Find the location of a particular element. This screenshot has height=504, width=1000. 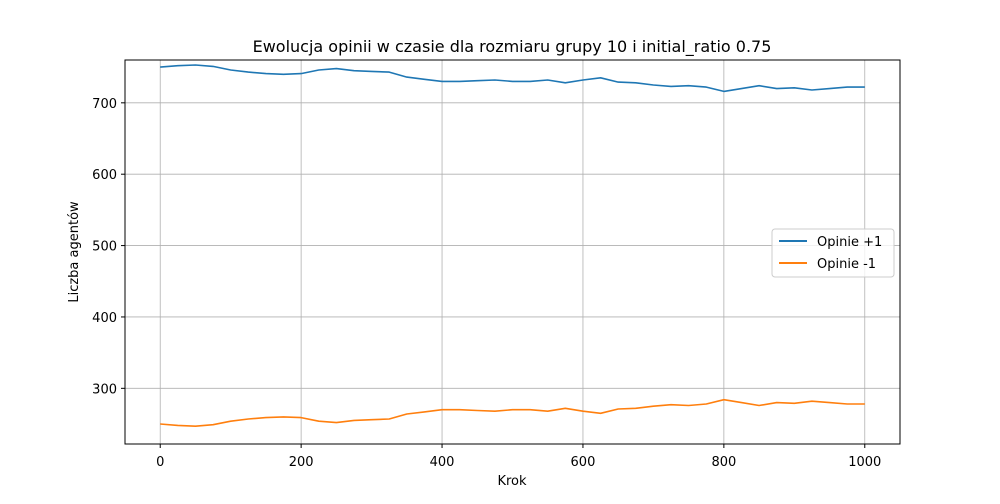

legend-label-opinie-plus: Opinie +1 is located at coordinates (849, 242).